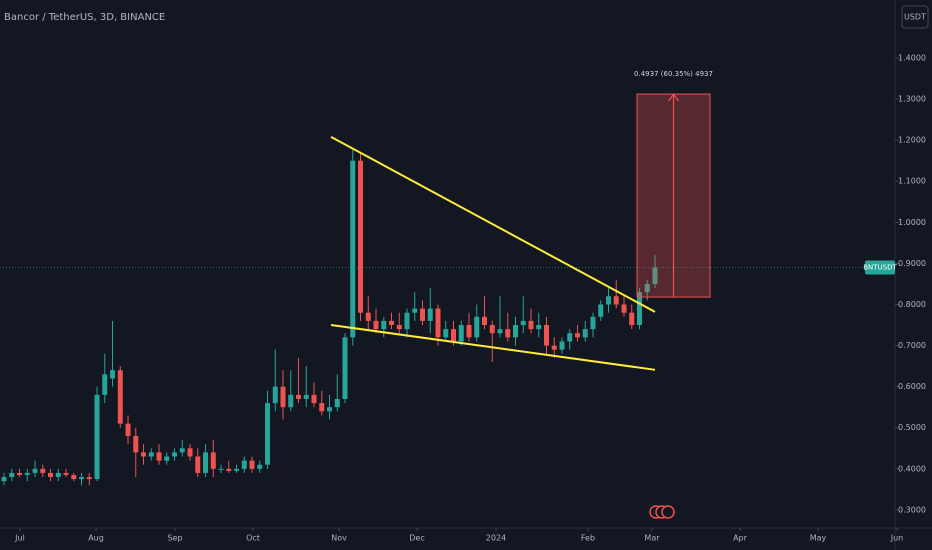 This screenshot has height=550, width=932. Describe the element at coordinates (912, 57) in the screenshot. I see `y-tick-label: 1.4000` at that location.